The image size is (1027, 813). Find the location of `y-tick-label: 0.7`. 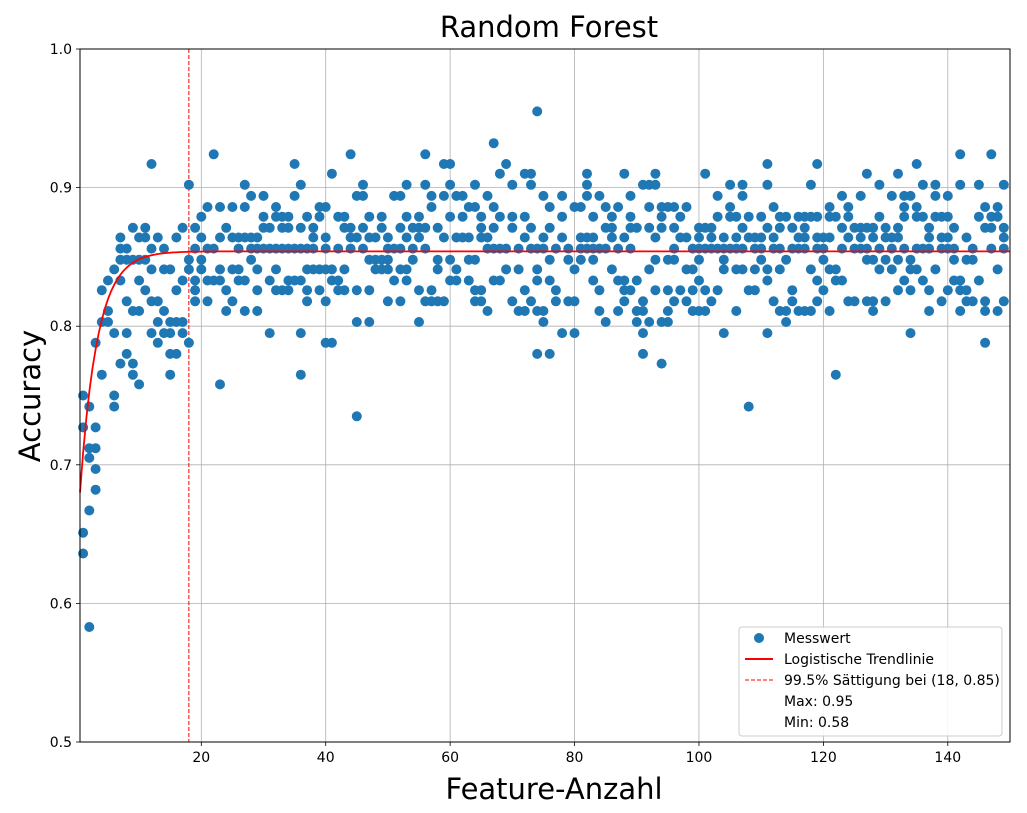

y-tick-label: 0.7 is located at coordinates (61, 466).